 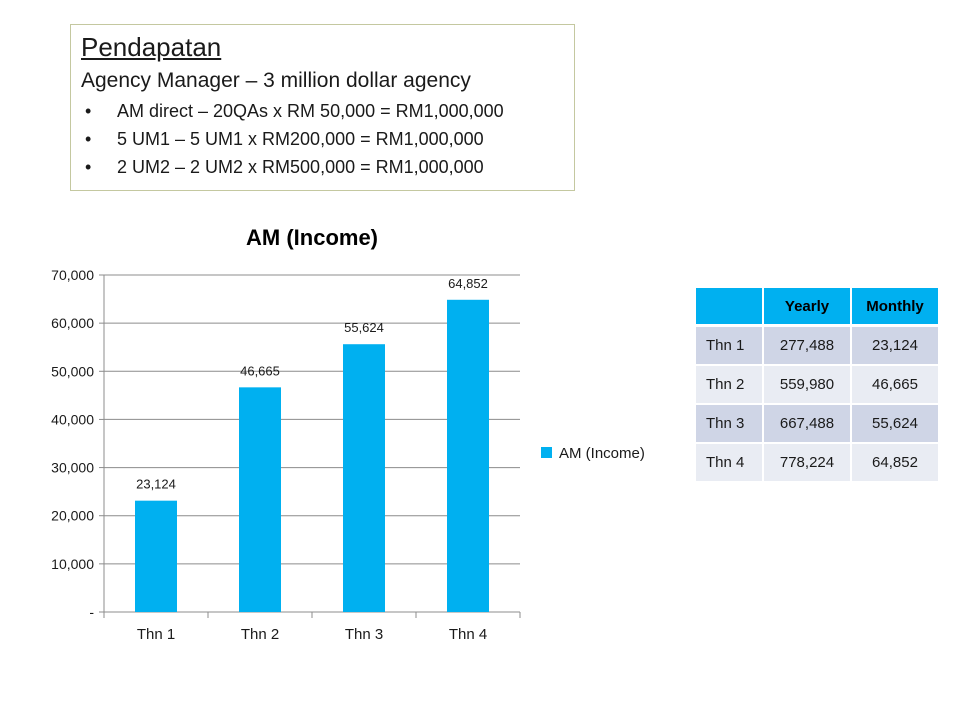 What do you see at coordinates (72, 323) in the screenshot?
I see `y-tick-label: 60,000` at bounding box center [72, 323].